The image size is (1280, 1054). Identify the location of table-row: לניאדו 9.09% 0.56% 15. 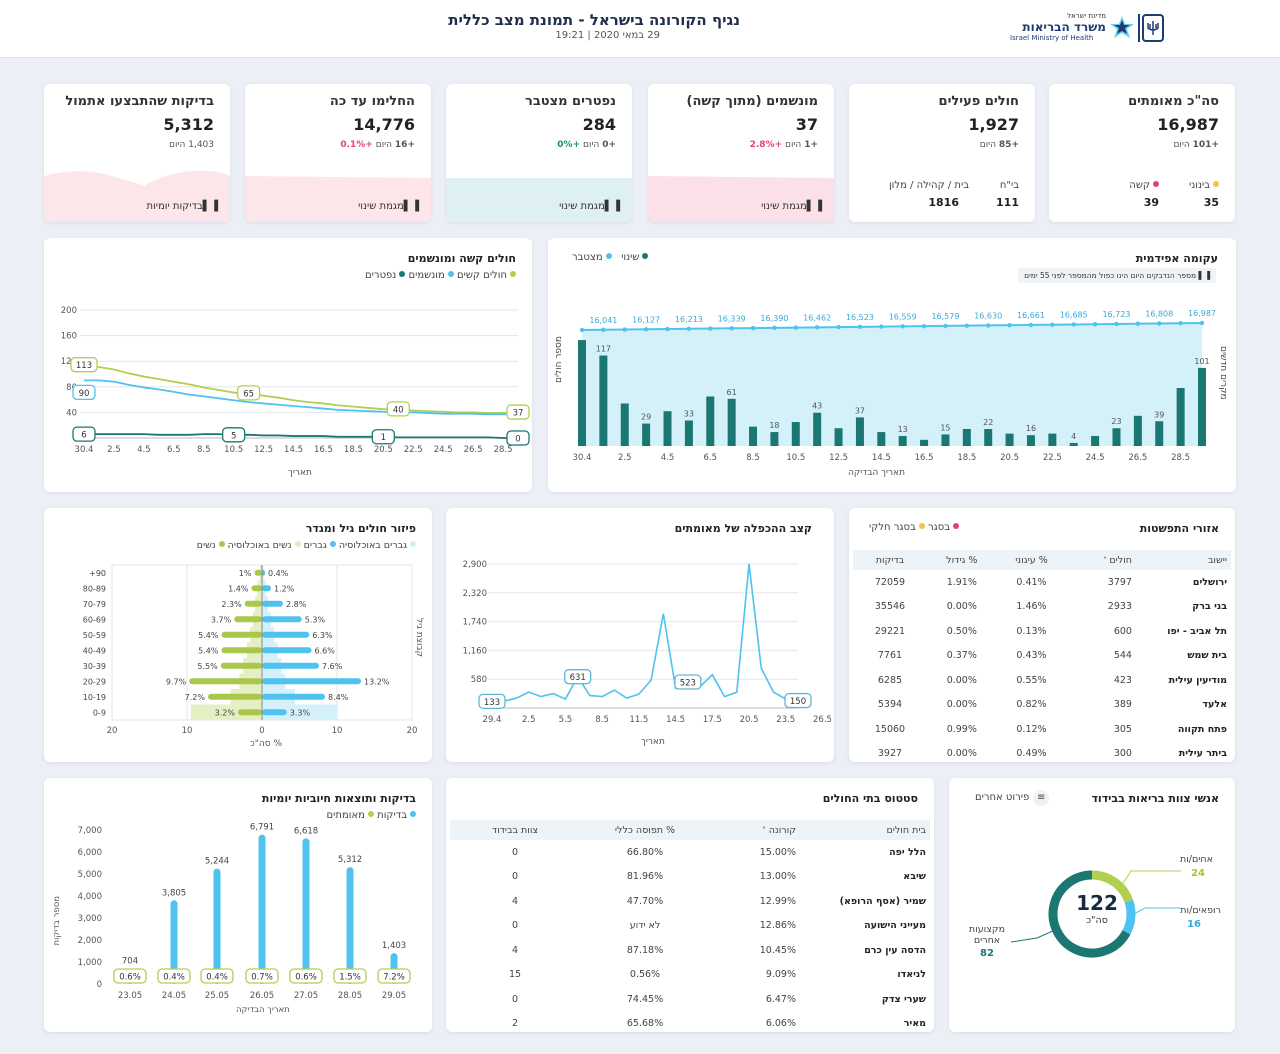
(690, 975).